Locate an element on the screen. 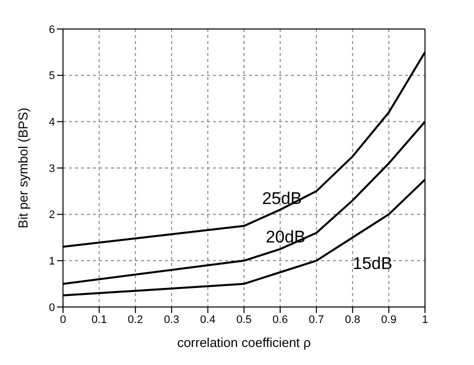  x-tick-label: 0.3 is located at coordinates (172, 320).